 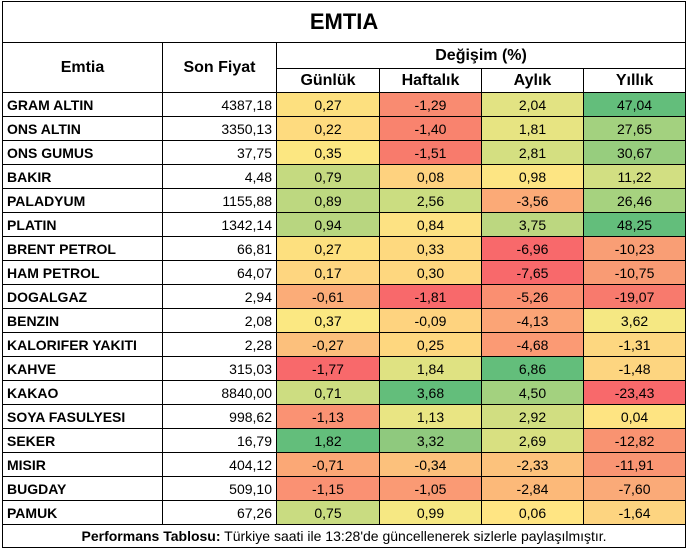 I want to click on change-yearly: -10,75, so click(x=634, y=272).